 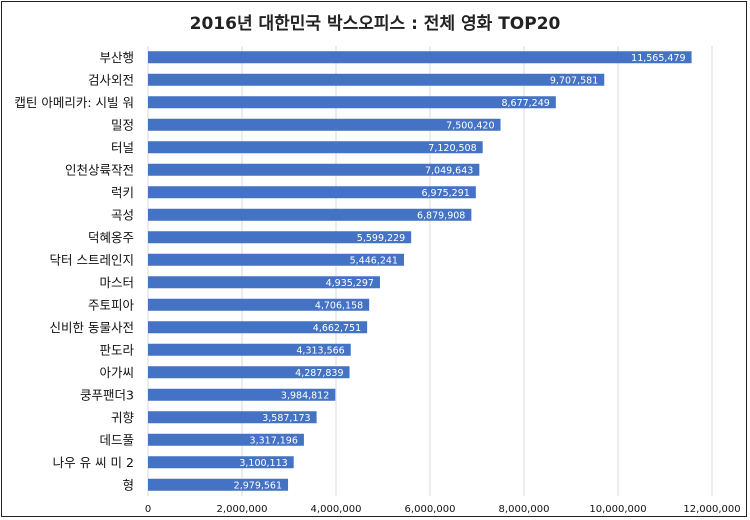 I want to click on data-label: 9,707,581, so click(x=574, y=80).